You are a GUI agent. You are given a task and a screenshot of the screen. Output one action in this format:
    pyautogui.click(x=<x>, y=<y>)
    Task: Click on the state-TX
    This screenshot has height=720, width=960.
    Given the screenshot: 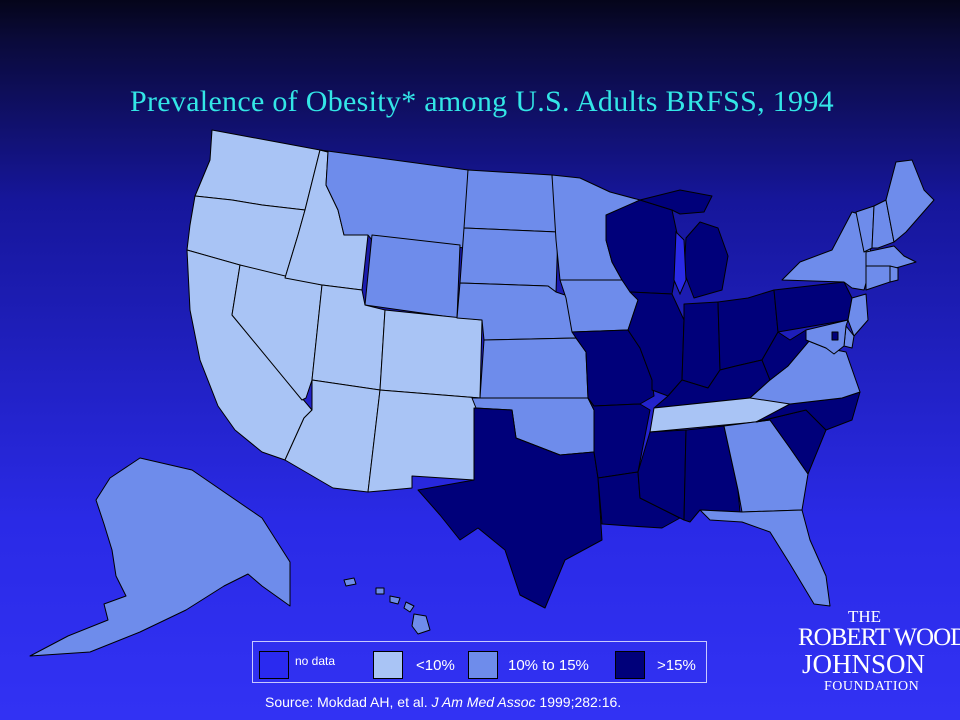 What is the action you would take?
    pyautogui.click(x=510, y=508)
    